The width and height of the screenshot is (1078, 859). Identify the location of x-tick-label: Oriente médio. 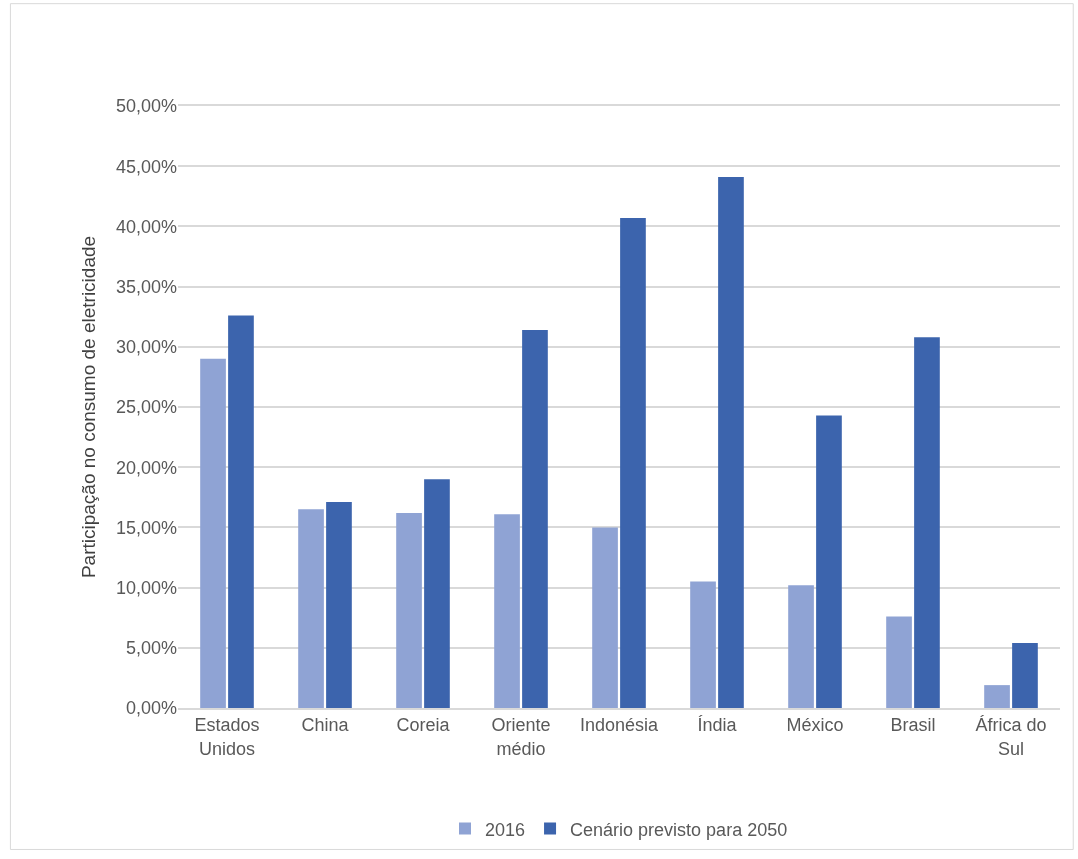
(521, 737).